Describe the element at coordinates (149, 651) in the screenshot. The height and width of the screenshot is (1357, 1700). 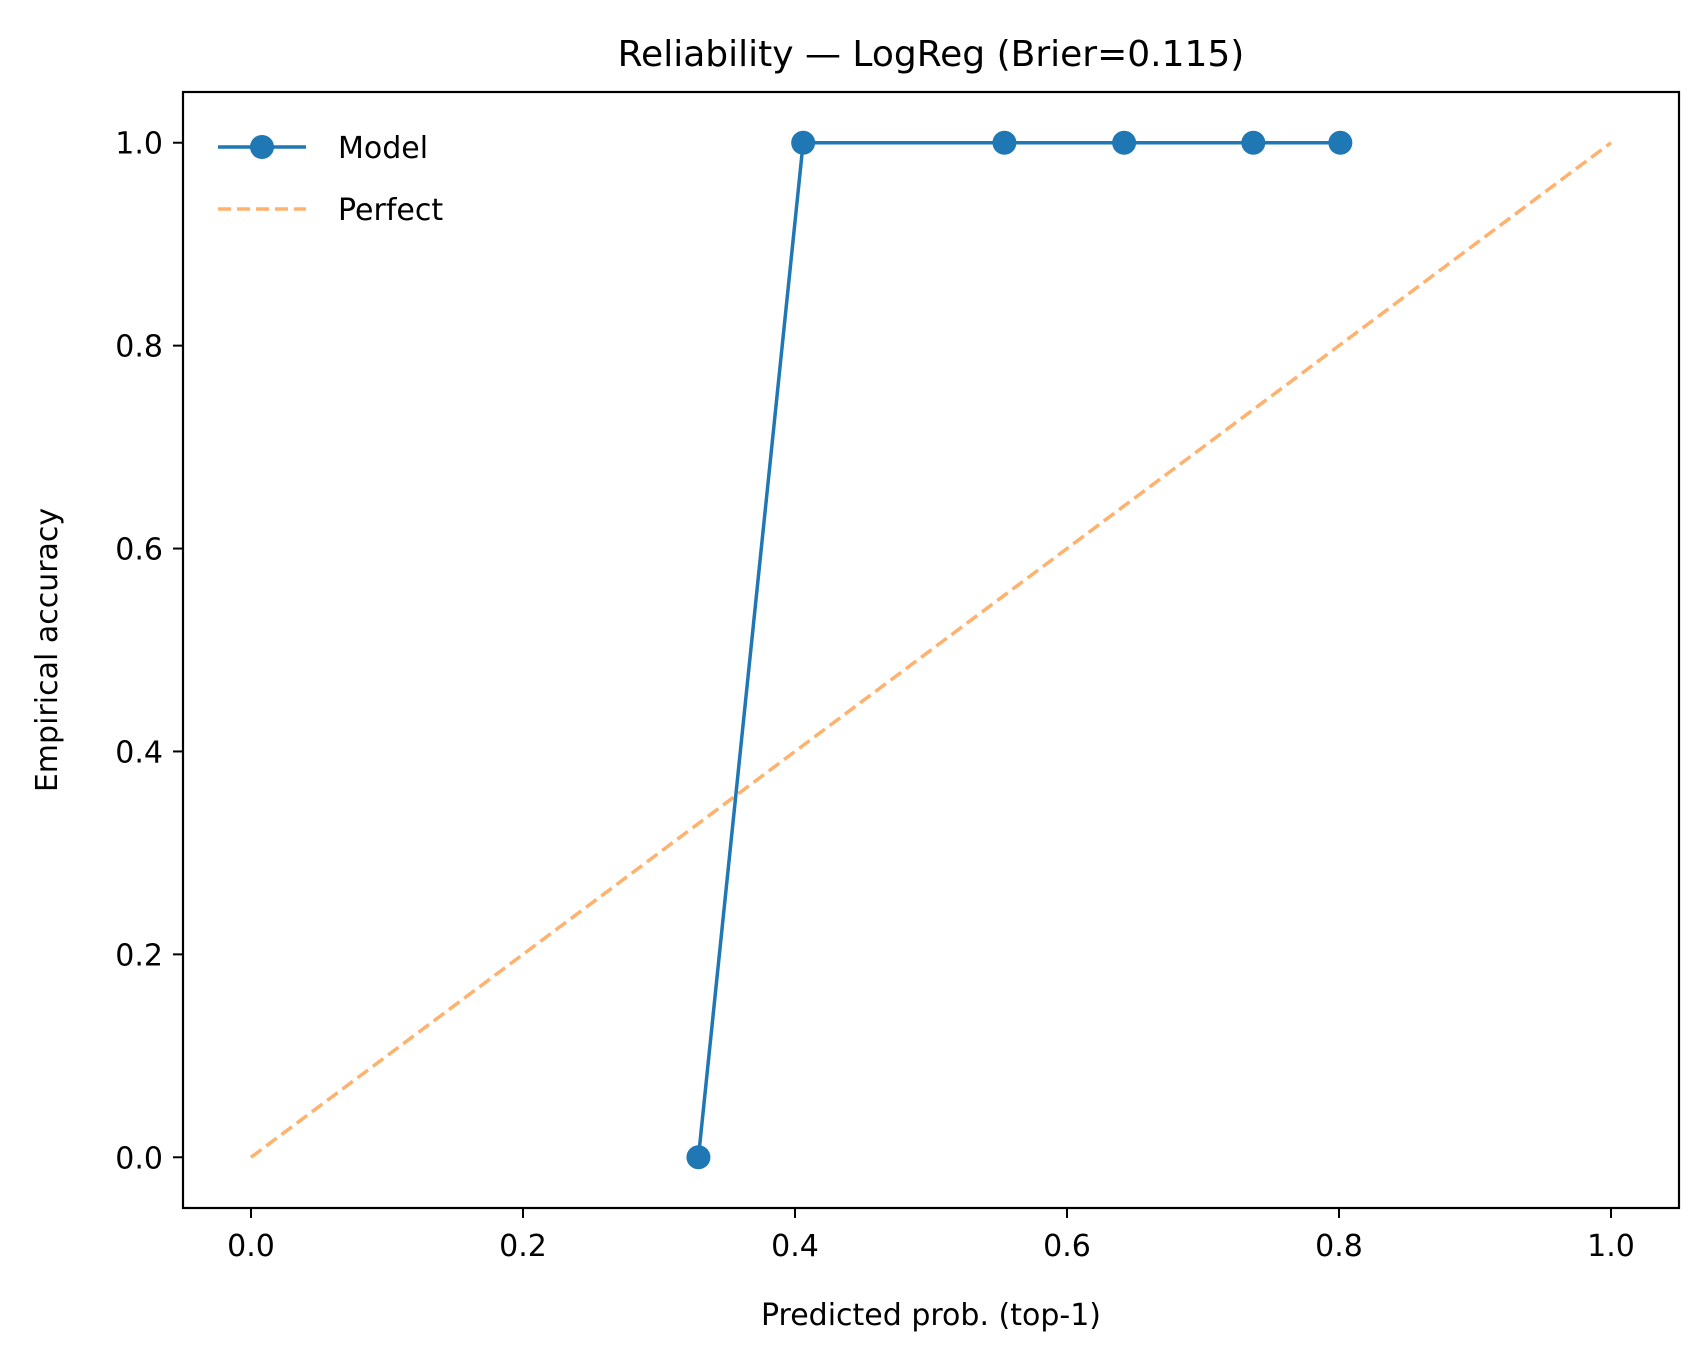
I see `y-axis: 0.0 0.2 0.4 0.6 0.8 1.0` at that location.